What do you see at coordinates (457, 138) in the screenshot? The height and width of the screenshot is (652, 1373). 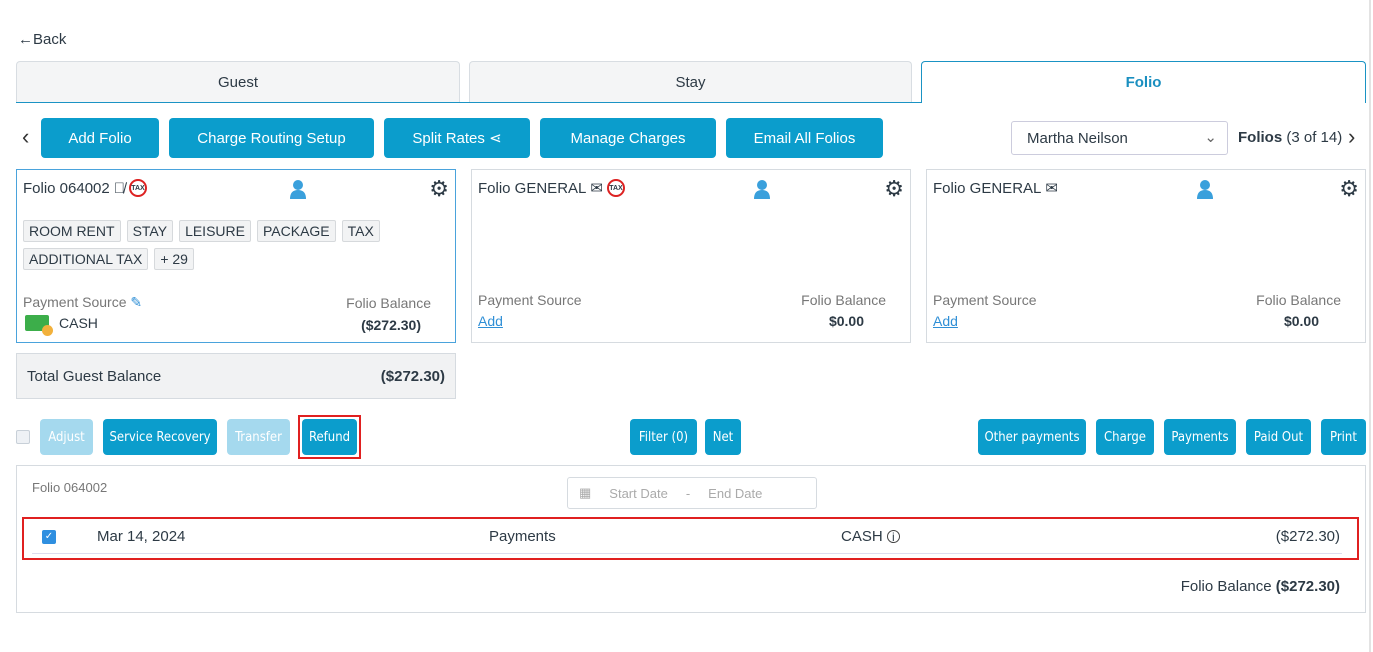 I see `split-rates-button: Split Rates ⋖` at bounding box center [457, 138].